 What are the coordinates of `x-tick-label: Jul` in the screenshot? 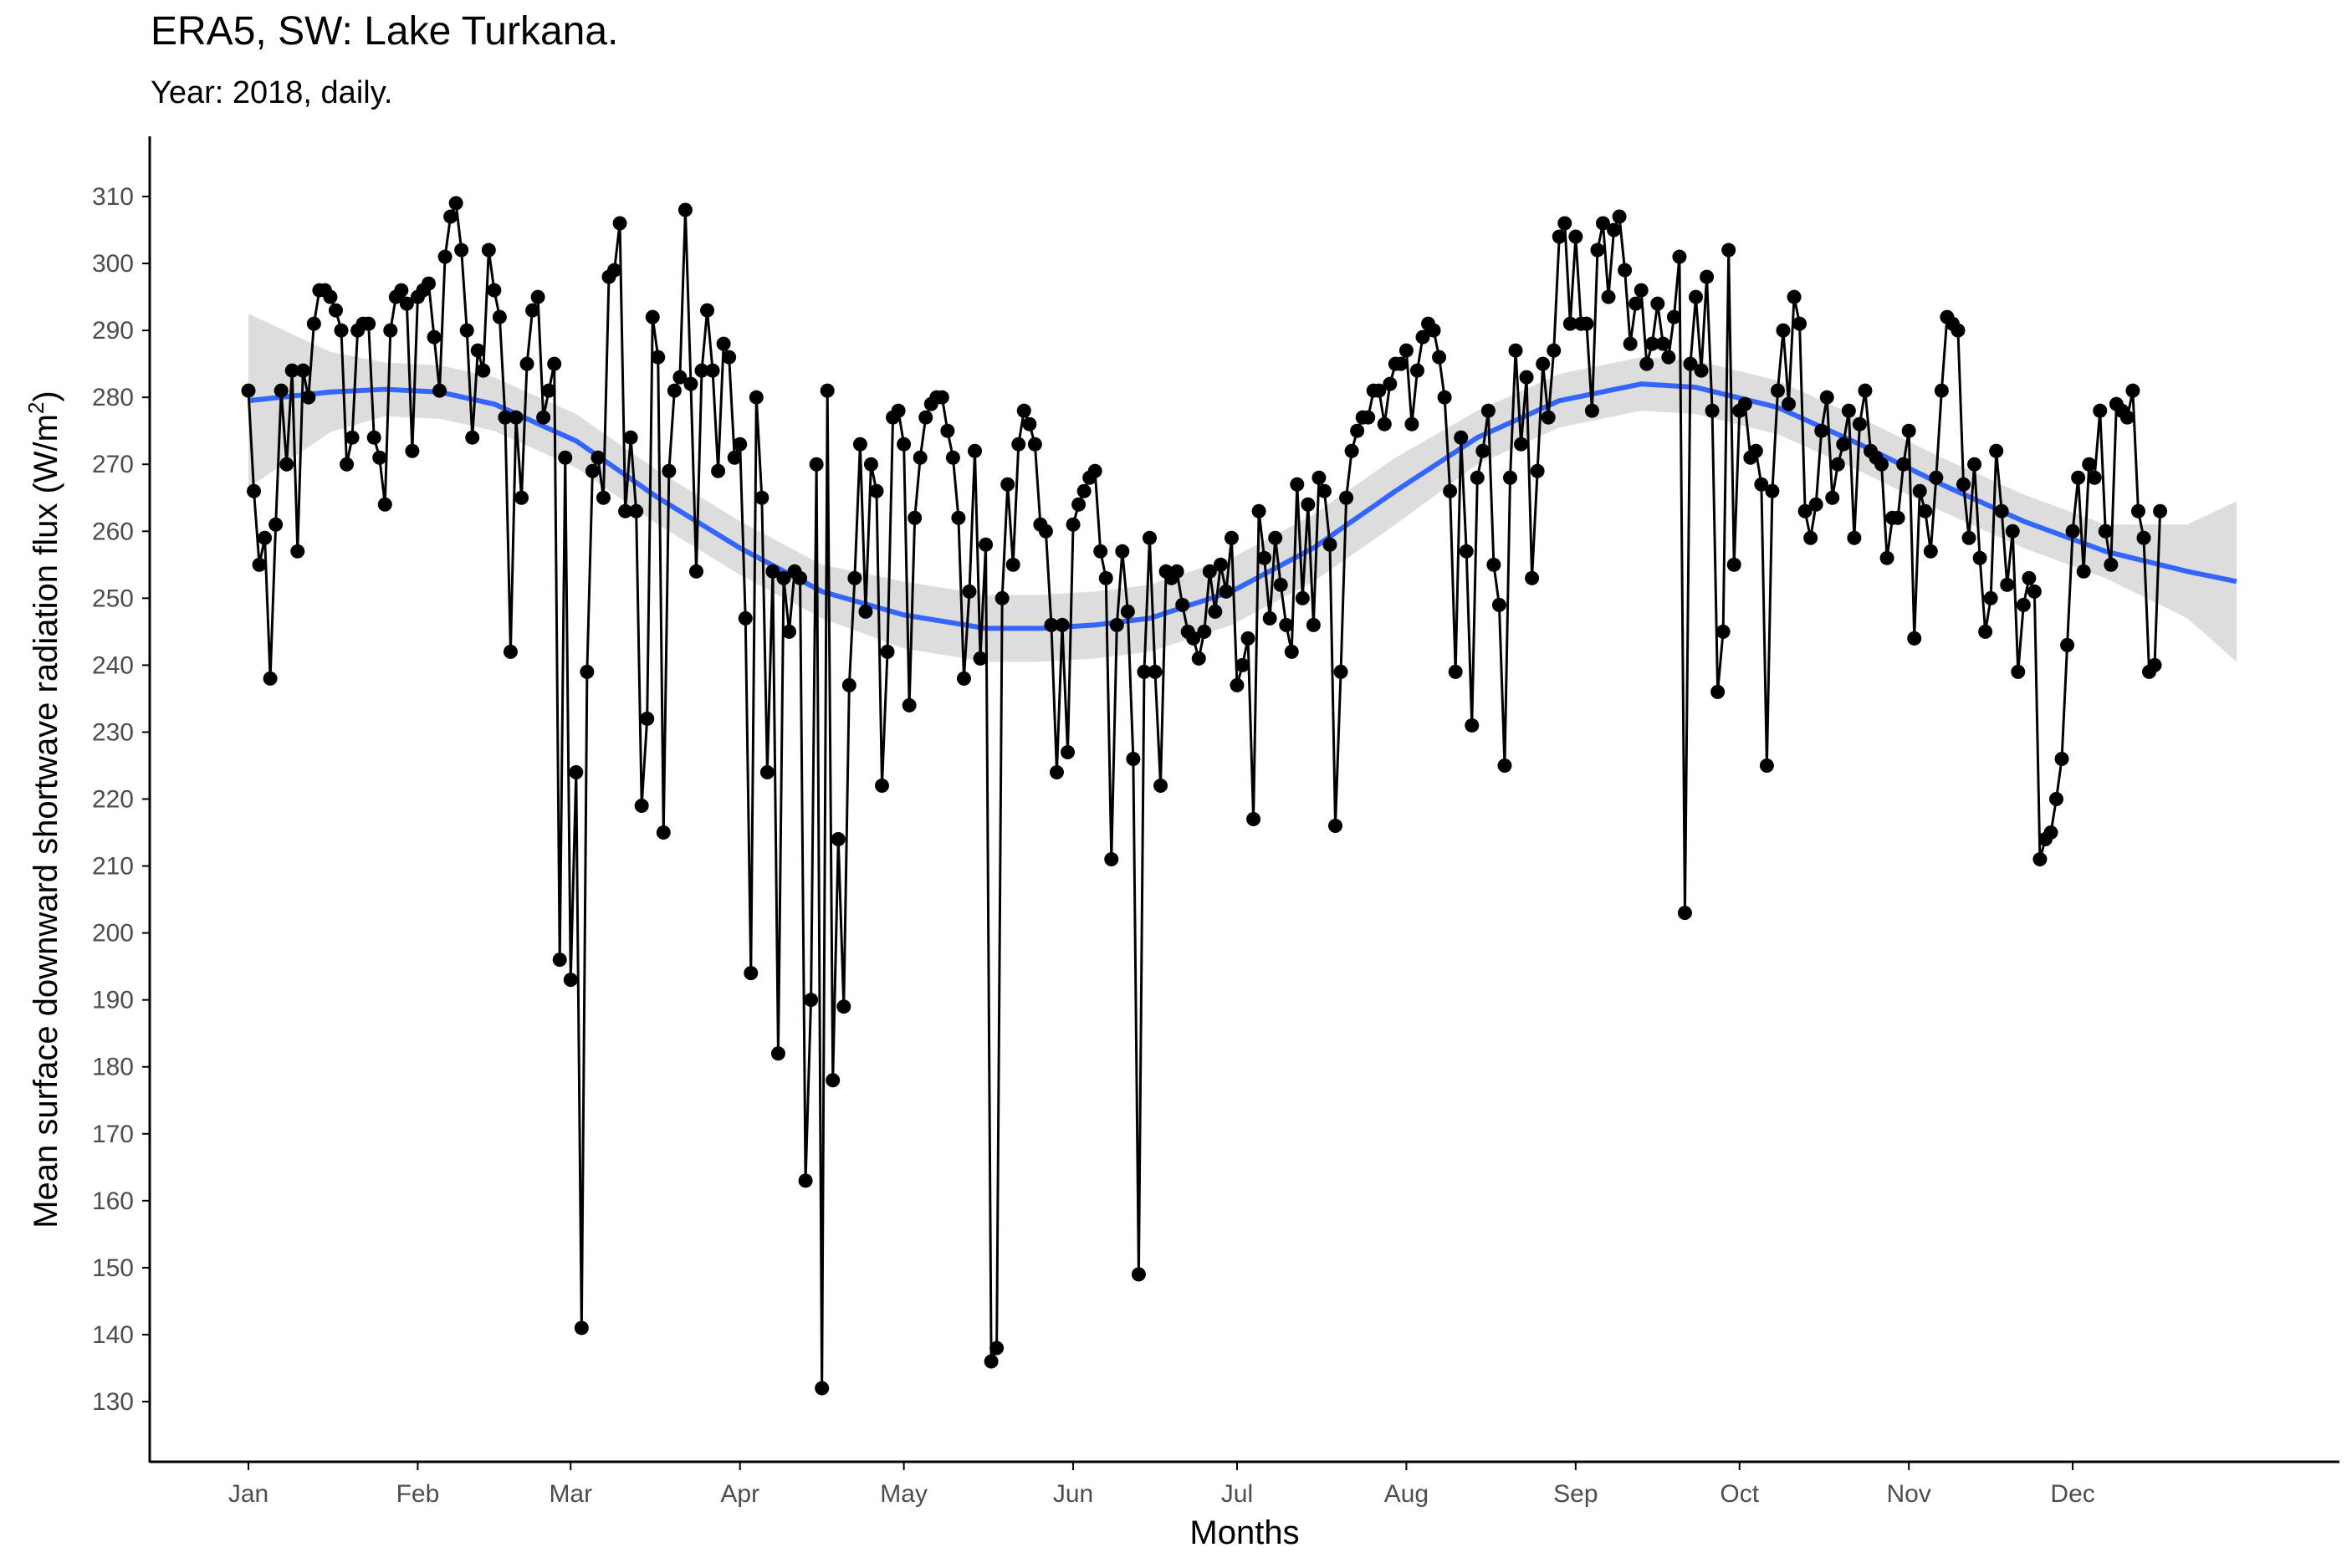 It's located at (1237, 1494).